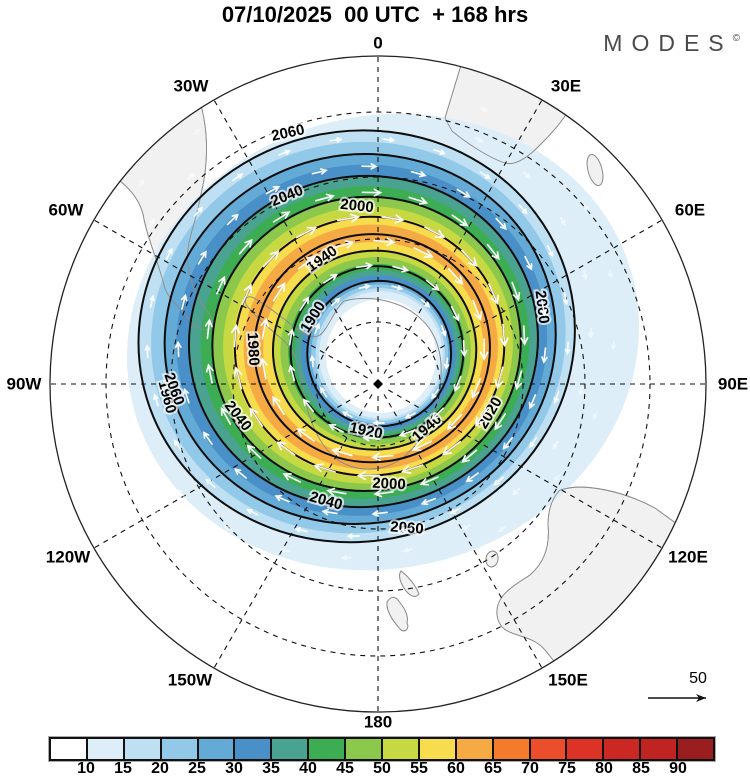 This screenshot has height=782, width=750. What do you see at coordinates (688, 557) in the screenshot?
I see `longitude-label: 120E` at bounding box center [688, 557].